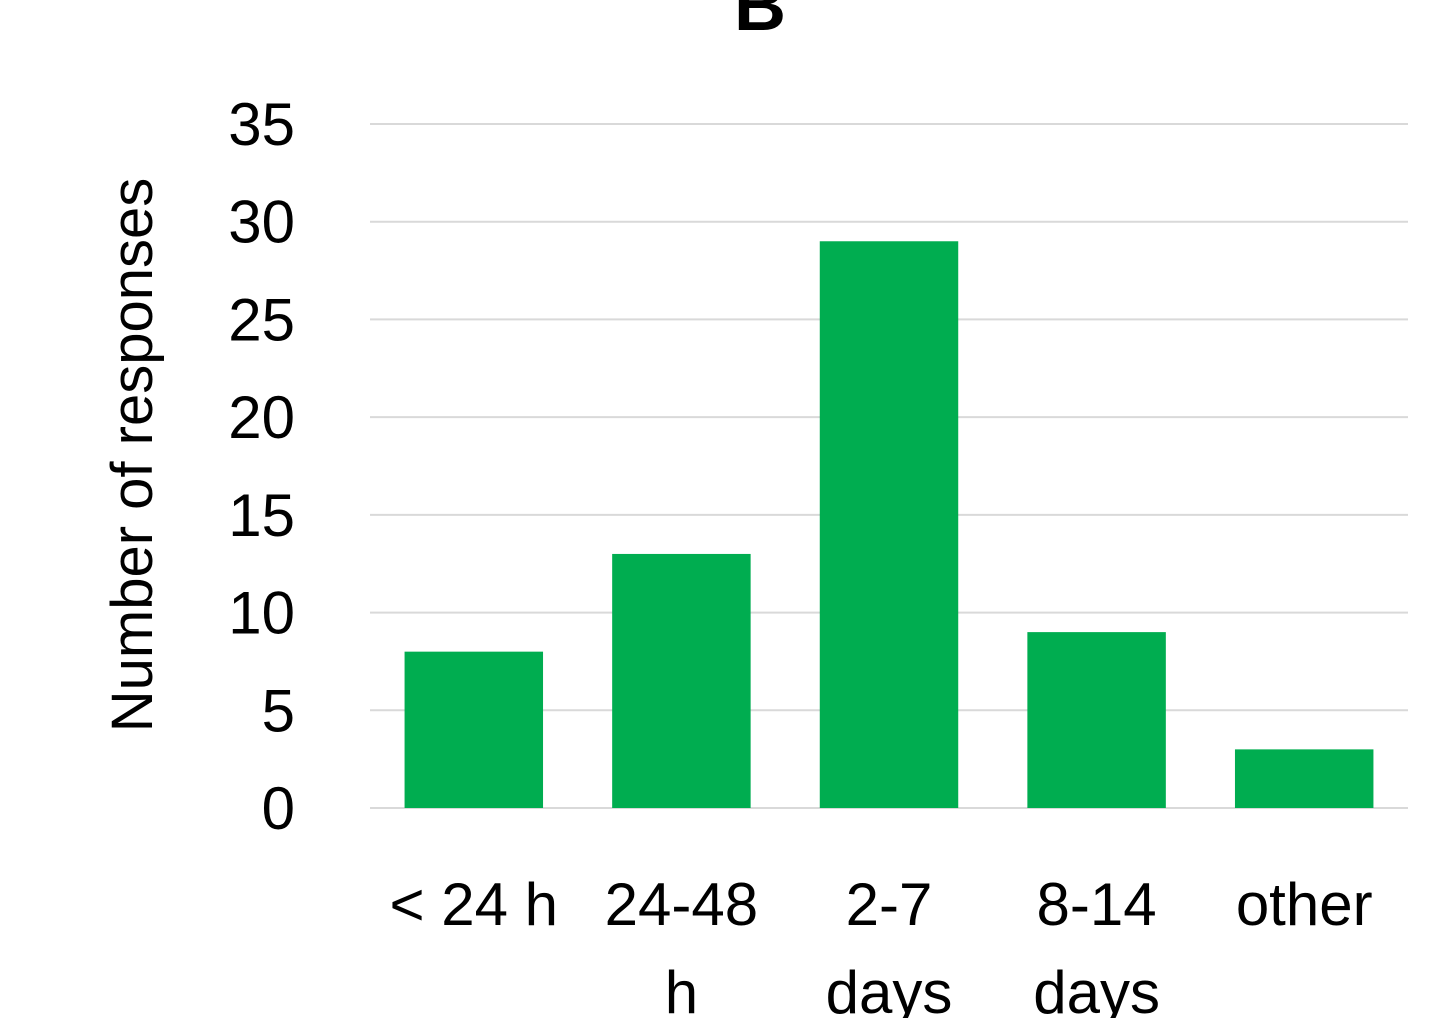  What do you see at coordinates (681, 944) in the screenshot?
I see `x-tick-label: 24-48 h` at bounding box center [681, 944].